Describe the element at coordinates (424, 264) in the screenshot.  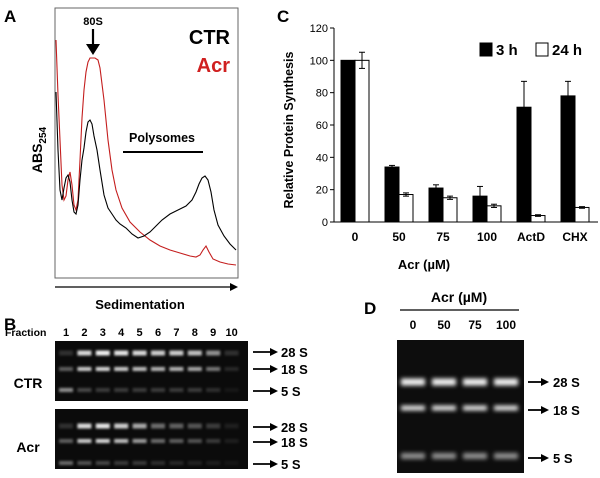
I see `chart-x-axis-label: Acr (µM)` at that location.